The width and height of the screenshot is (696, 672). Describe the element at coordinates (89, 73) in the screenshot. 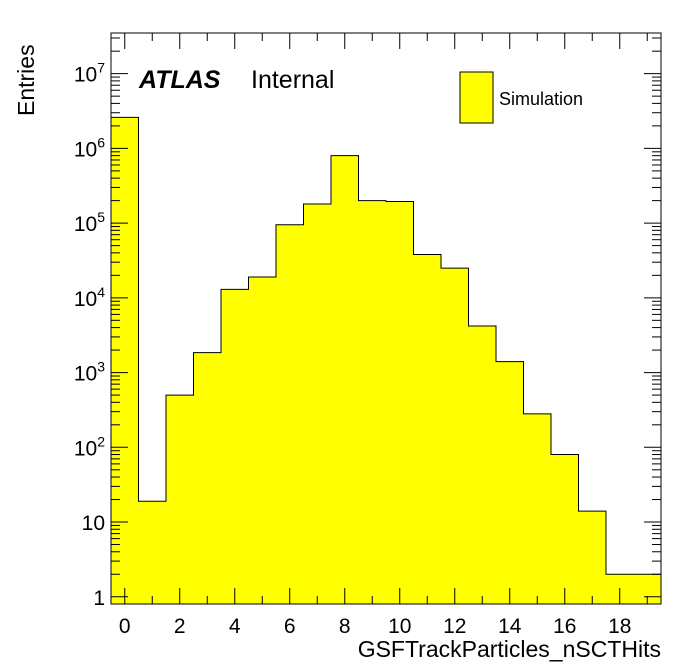

I see `y-tick-label: 10⁷` at that location.